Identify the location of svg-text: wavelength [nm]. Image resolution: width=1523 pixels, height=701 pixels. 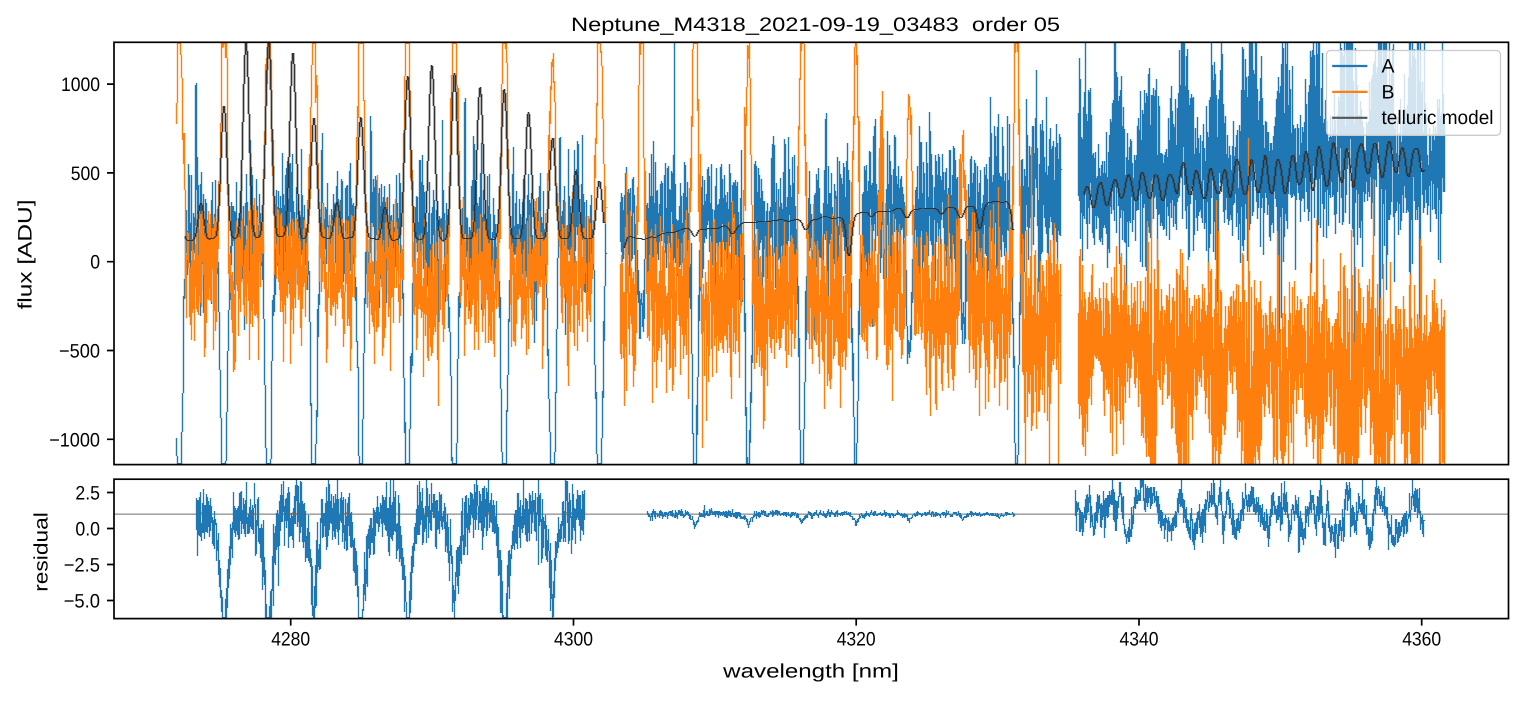
(810, 672).